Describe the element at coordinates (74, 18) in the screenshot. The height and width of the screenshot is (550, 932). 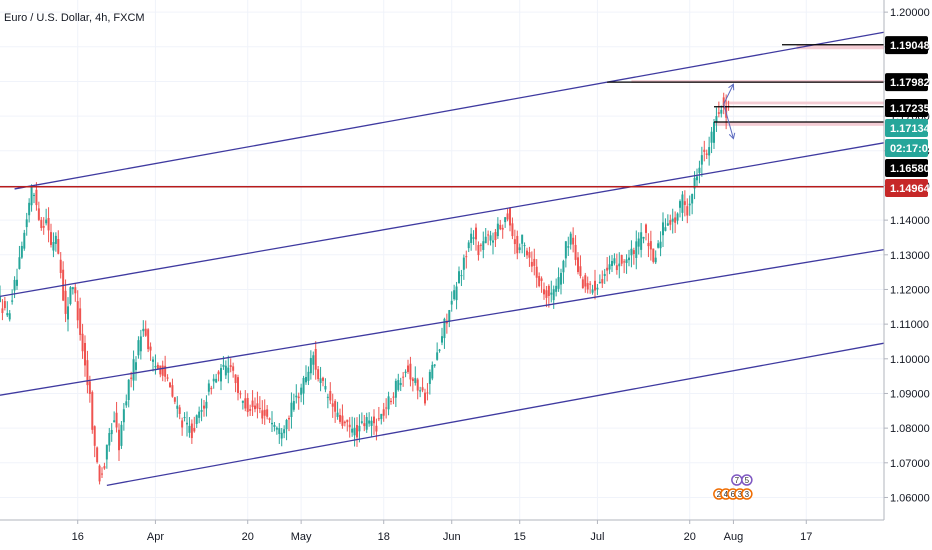
I see `chart-title: Euro / U.S. Dollar, 4h, FXCM` at that location.